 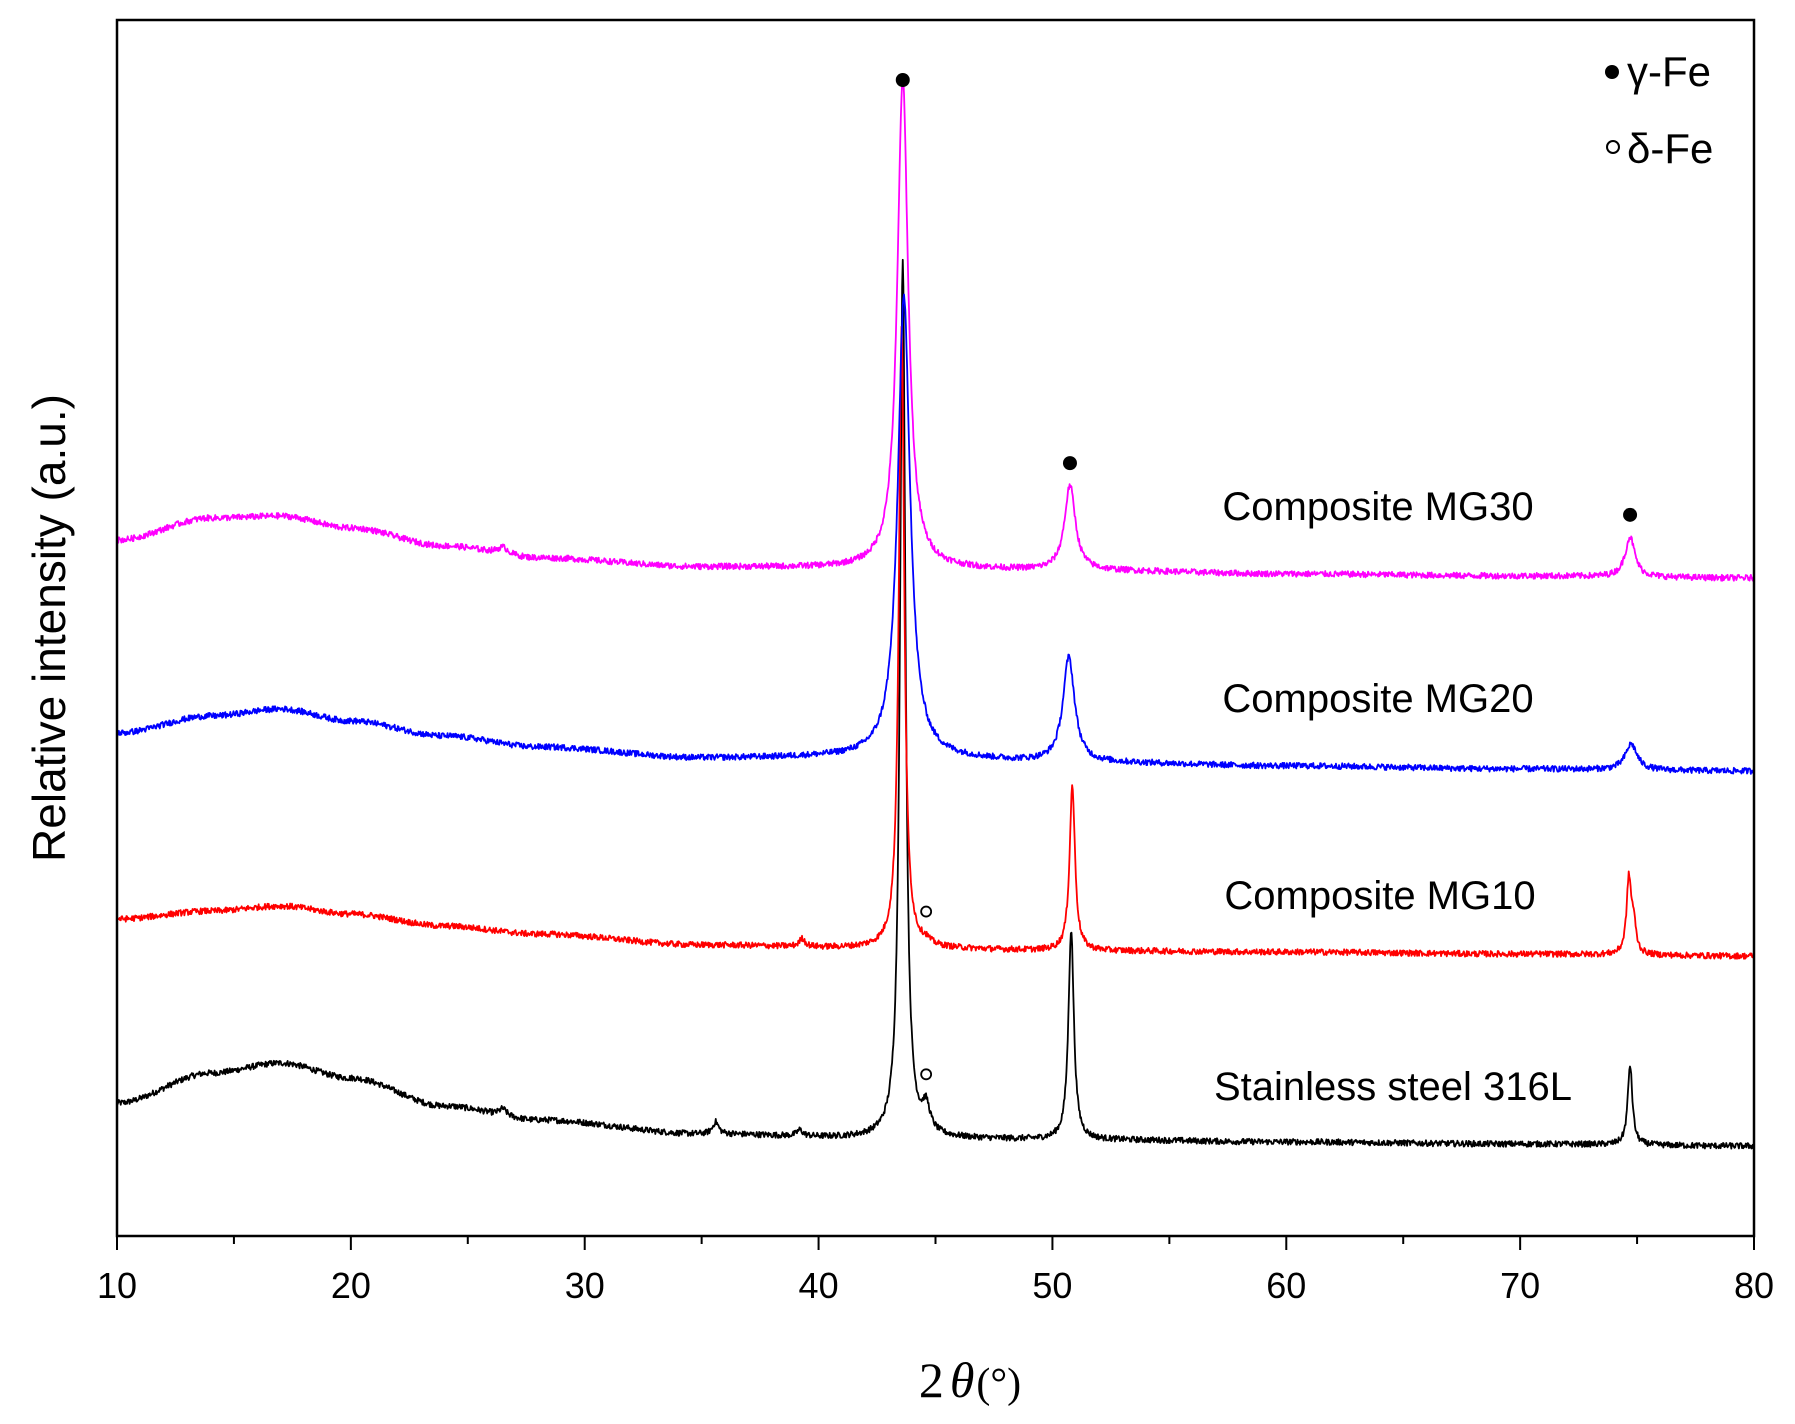 I want to click on x-tick-label-40: 40, so click(x=819, y=1285).